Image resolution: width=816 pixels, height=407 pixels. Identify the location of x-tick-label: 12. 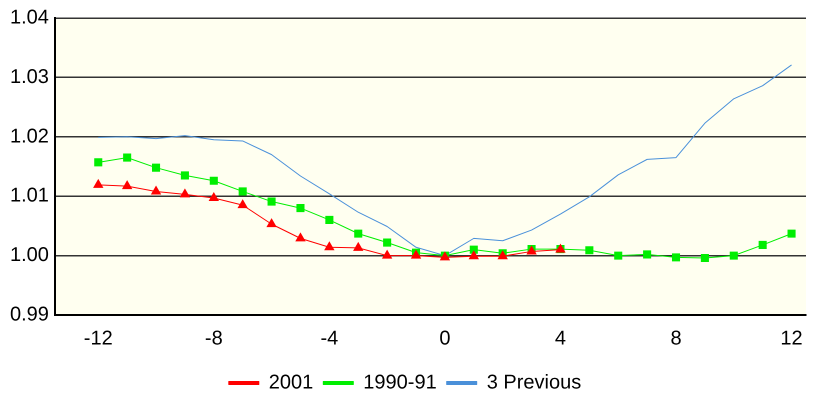
(791, 339).